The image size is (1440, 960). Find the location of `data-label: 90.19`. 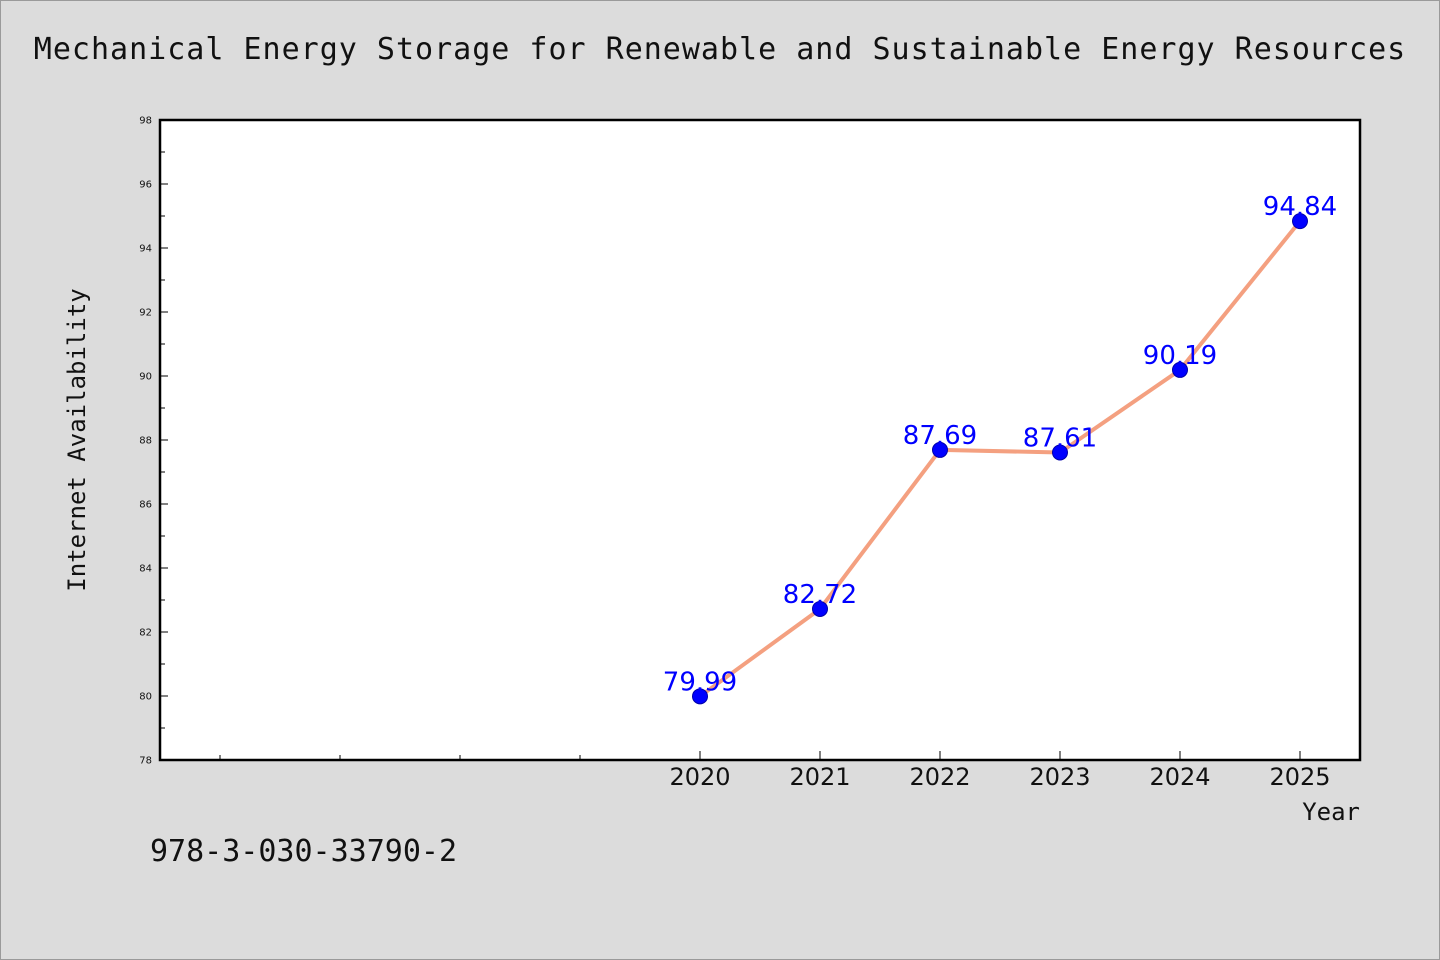

data-label: 90.19 is located at coordinates (1180, 356).